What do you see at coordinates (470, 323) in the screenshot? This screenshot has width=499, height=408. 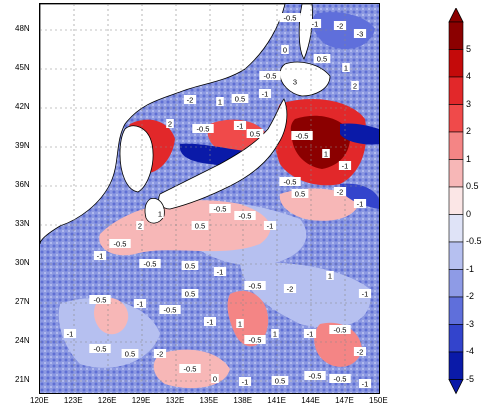 I see `colorbar-tick-label: -3` at bounding box center [470, 323].